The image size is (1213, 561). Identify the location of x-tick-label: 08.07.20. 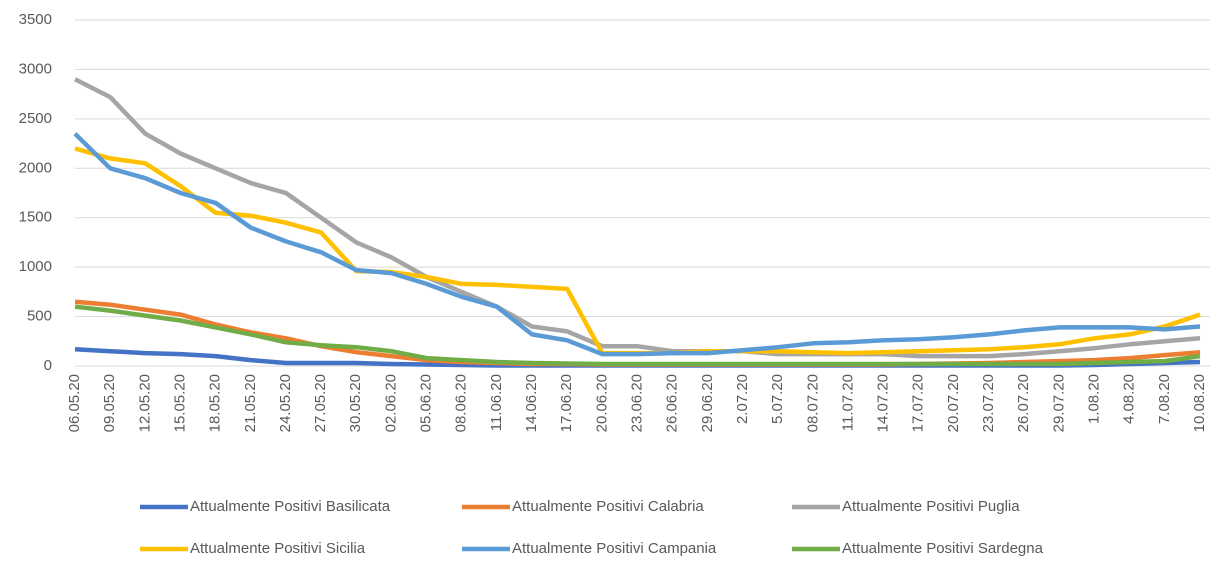
(812, 403).